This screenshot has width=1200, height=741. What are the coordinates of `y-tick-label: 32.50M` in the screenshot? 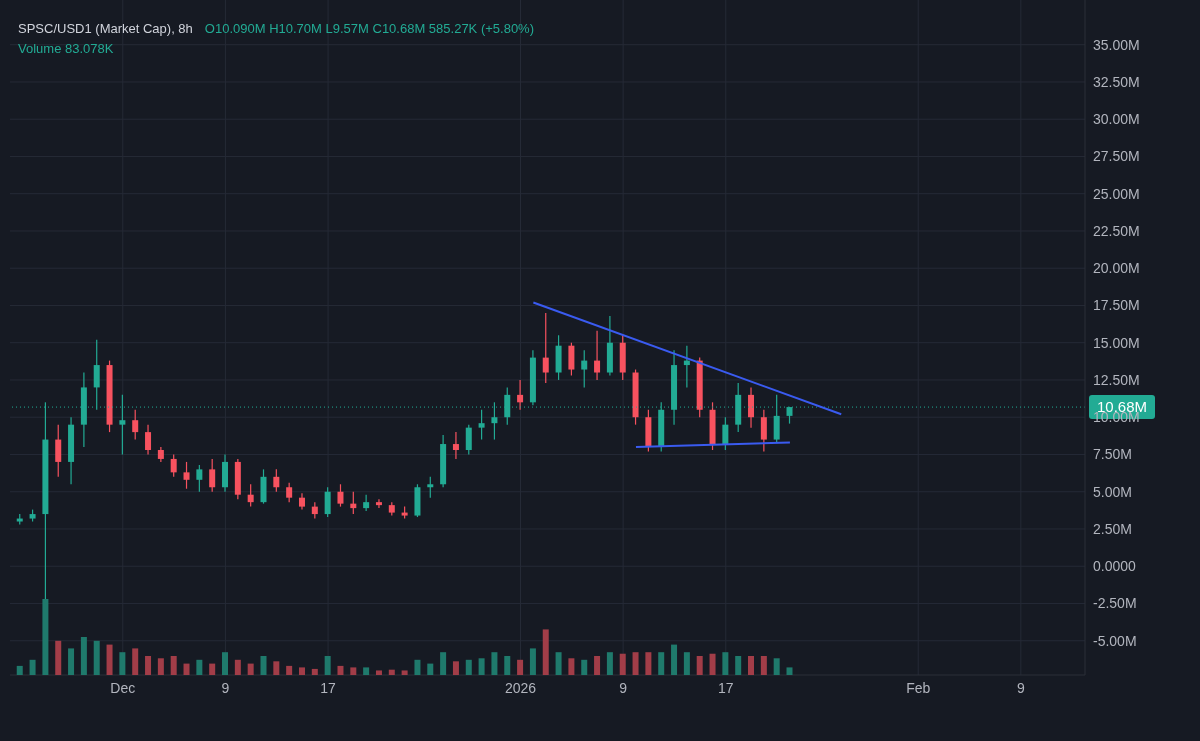 It's located at (1116, 81).